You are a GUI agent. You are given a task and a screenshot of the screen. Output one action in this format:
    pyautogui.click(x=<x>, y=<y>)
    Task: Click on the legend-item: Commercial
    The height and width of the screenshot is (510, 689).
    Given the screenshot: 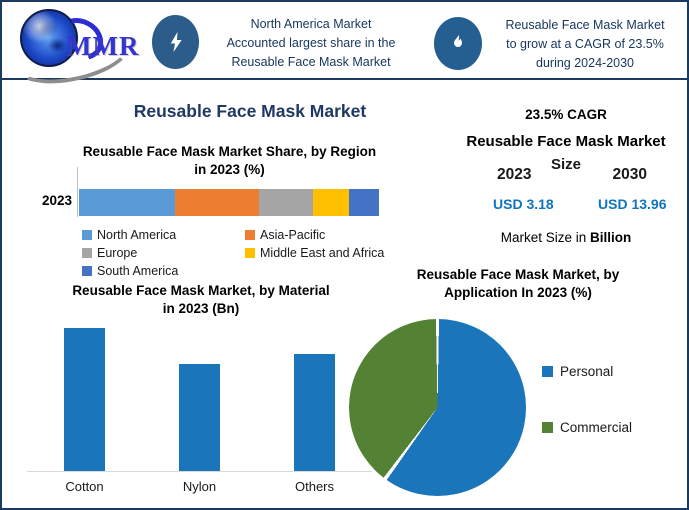 What is the action you would take?
    pyautogui.click(x=587, y=427)
    